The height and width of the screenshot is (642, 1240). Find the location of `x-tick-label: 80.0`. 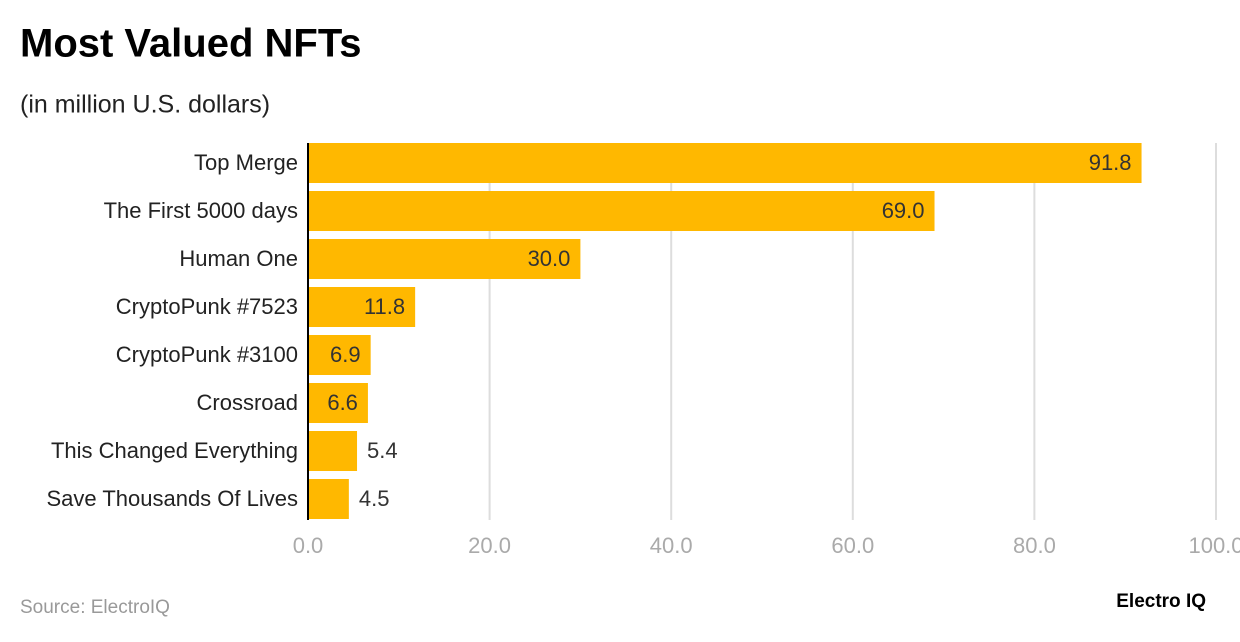

x-tick-label: 80.0 is located at coordinates (1034, 545).